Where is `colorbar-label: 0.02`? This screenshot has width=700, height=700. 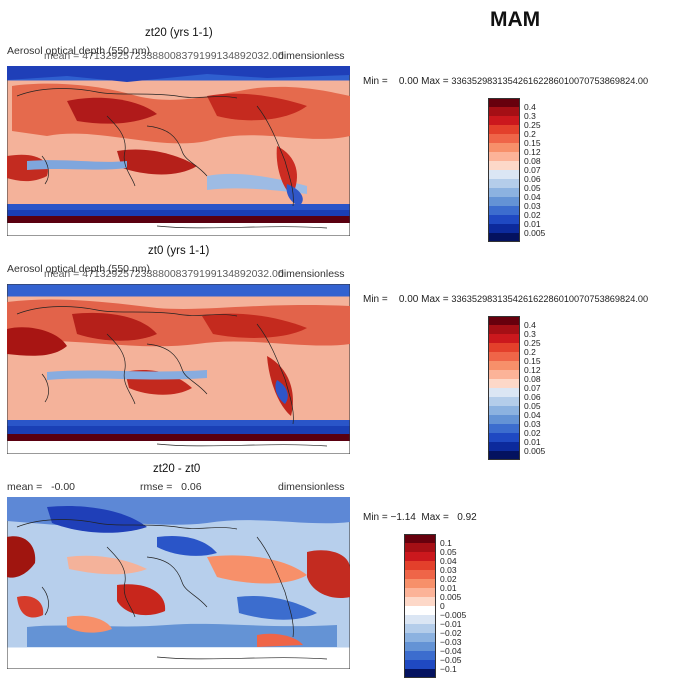 colorbar-label: 0.02 is located at coordinates (532, 432).